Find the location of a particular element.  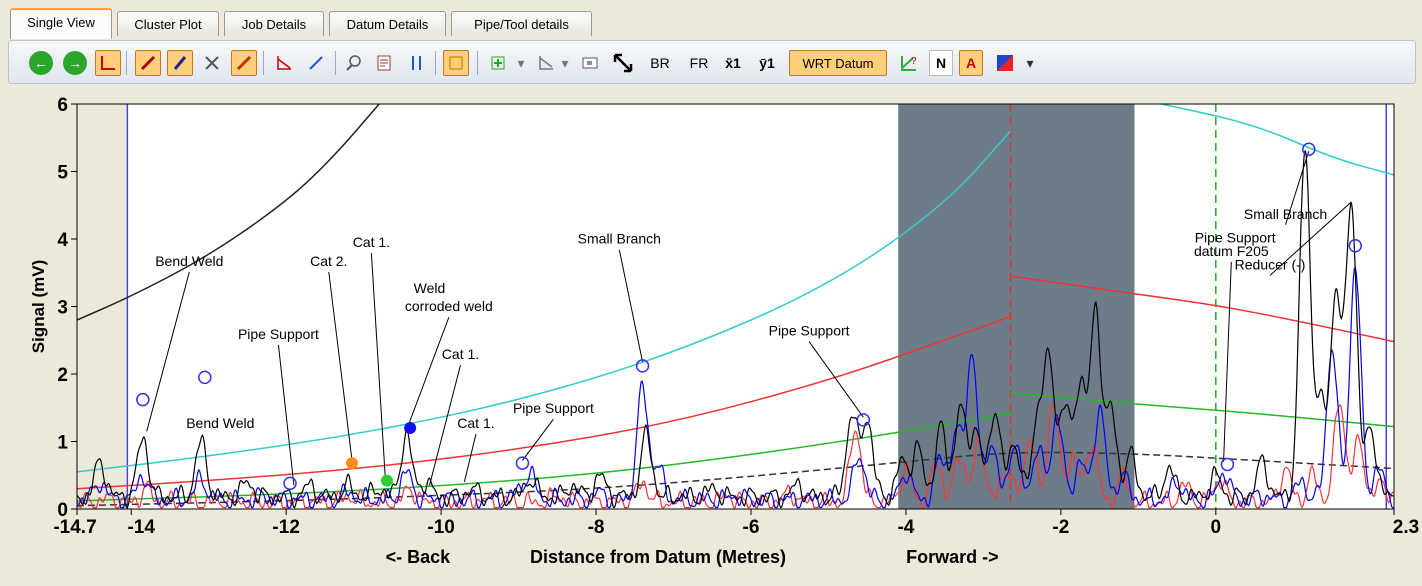

wrt-datum-button: WRT Datum is located at coordinates (838, 63).